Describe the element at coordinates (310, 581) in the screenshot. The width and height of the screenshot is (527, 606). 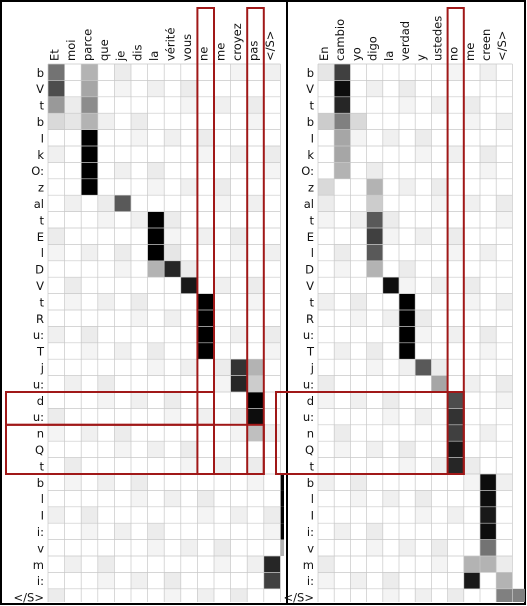
I see `row-label-i: i:` at that location.